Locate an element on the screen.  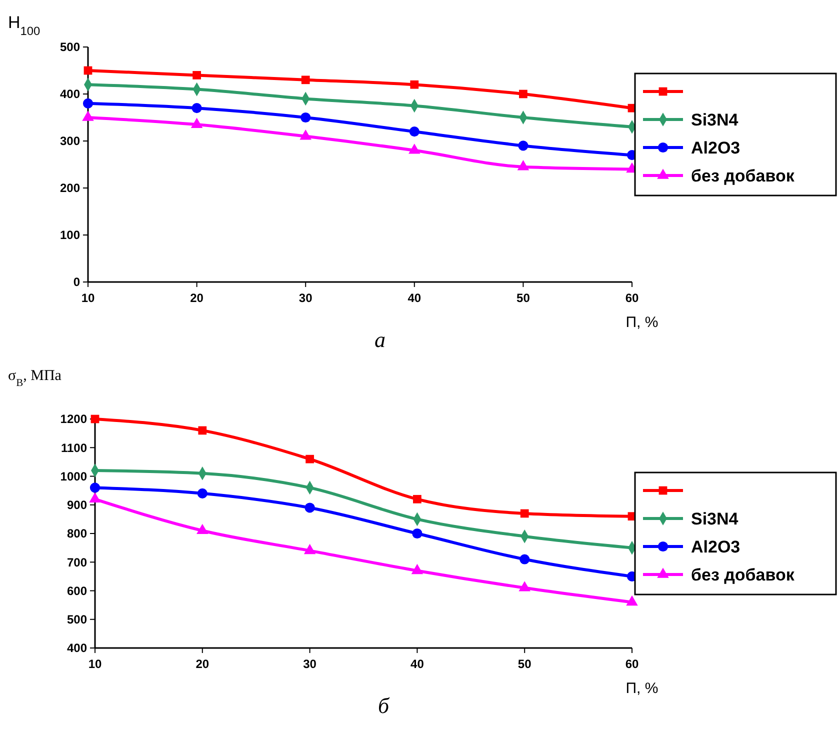
y-tick-label: 600 is located at coordinates (77, 591).